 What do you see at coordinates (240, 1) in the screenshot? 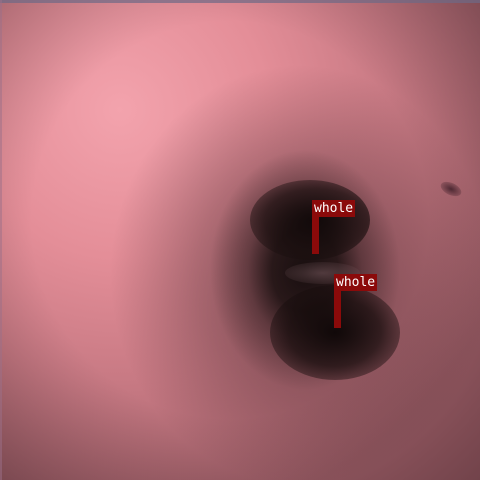
I see `top-edge` at bounding box center [240, 1].